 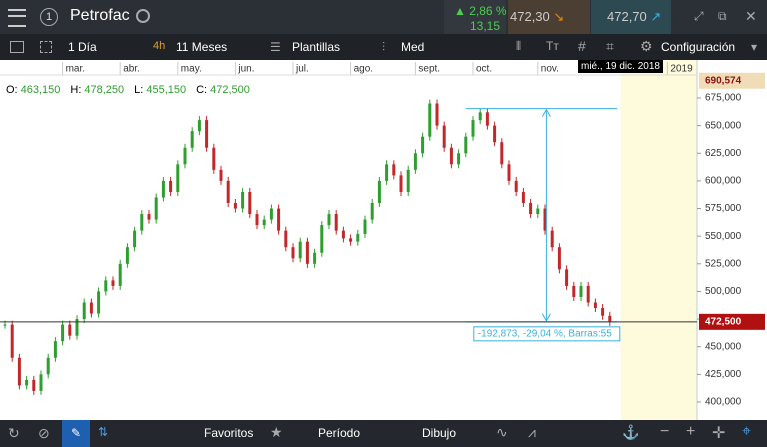 What do you see at coordinates (76, 433) in the screenshot?
I see `draw-button: ✎` at bounding box center [76, 433].